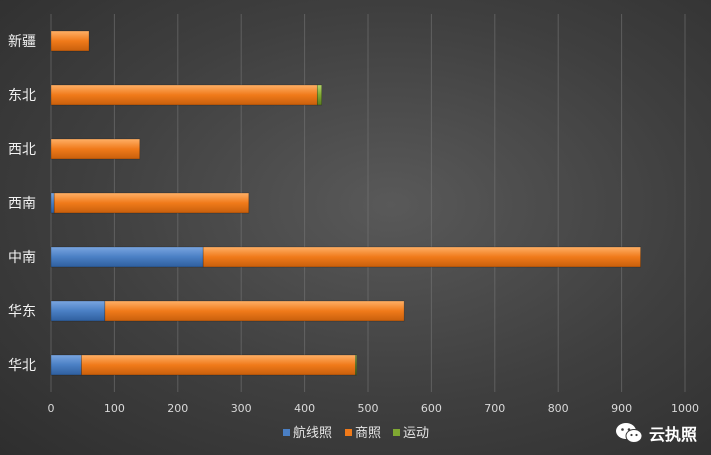  Describe the element at coordinates (629, 433) in the screenshot. I see `wechat-icon` at that location.